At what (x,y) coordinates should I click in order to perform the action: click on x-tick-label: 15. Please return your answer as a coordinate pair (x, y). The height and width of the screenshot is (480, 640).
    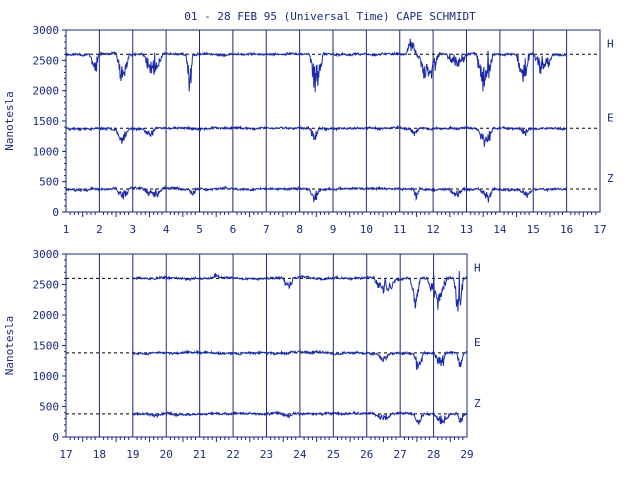
    Looking at the image, I should click on (533, 229).